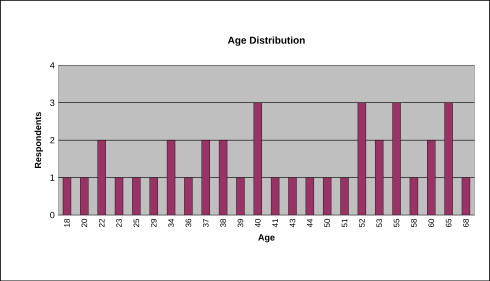 This screenshot has width=490, height=281. Describe the element at coordinates (52, 140) in the screenshot. I see `y-tick-label: 2` at that location.